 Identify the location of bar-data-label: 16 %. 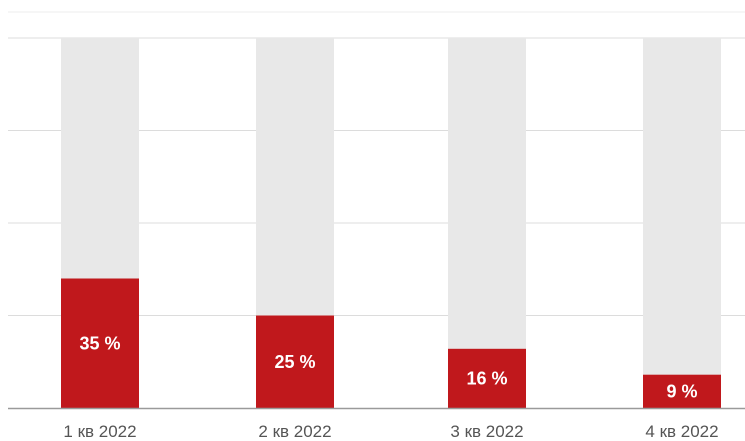
(486, 378).